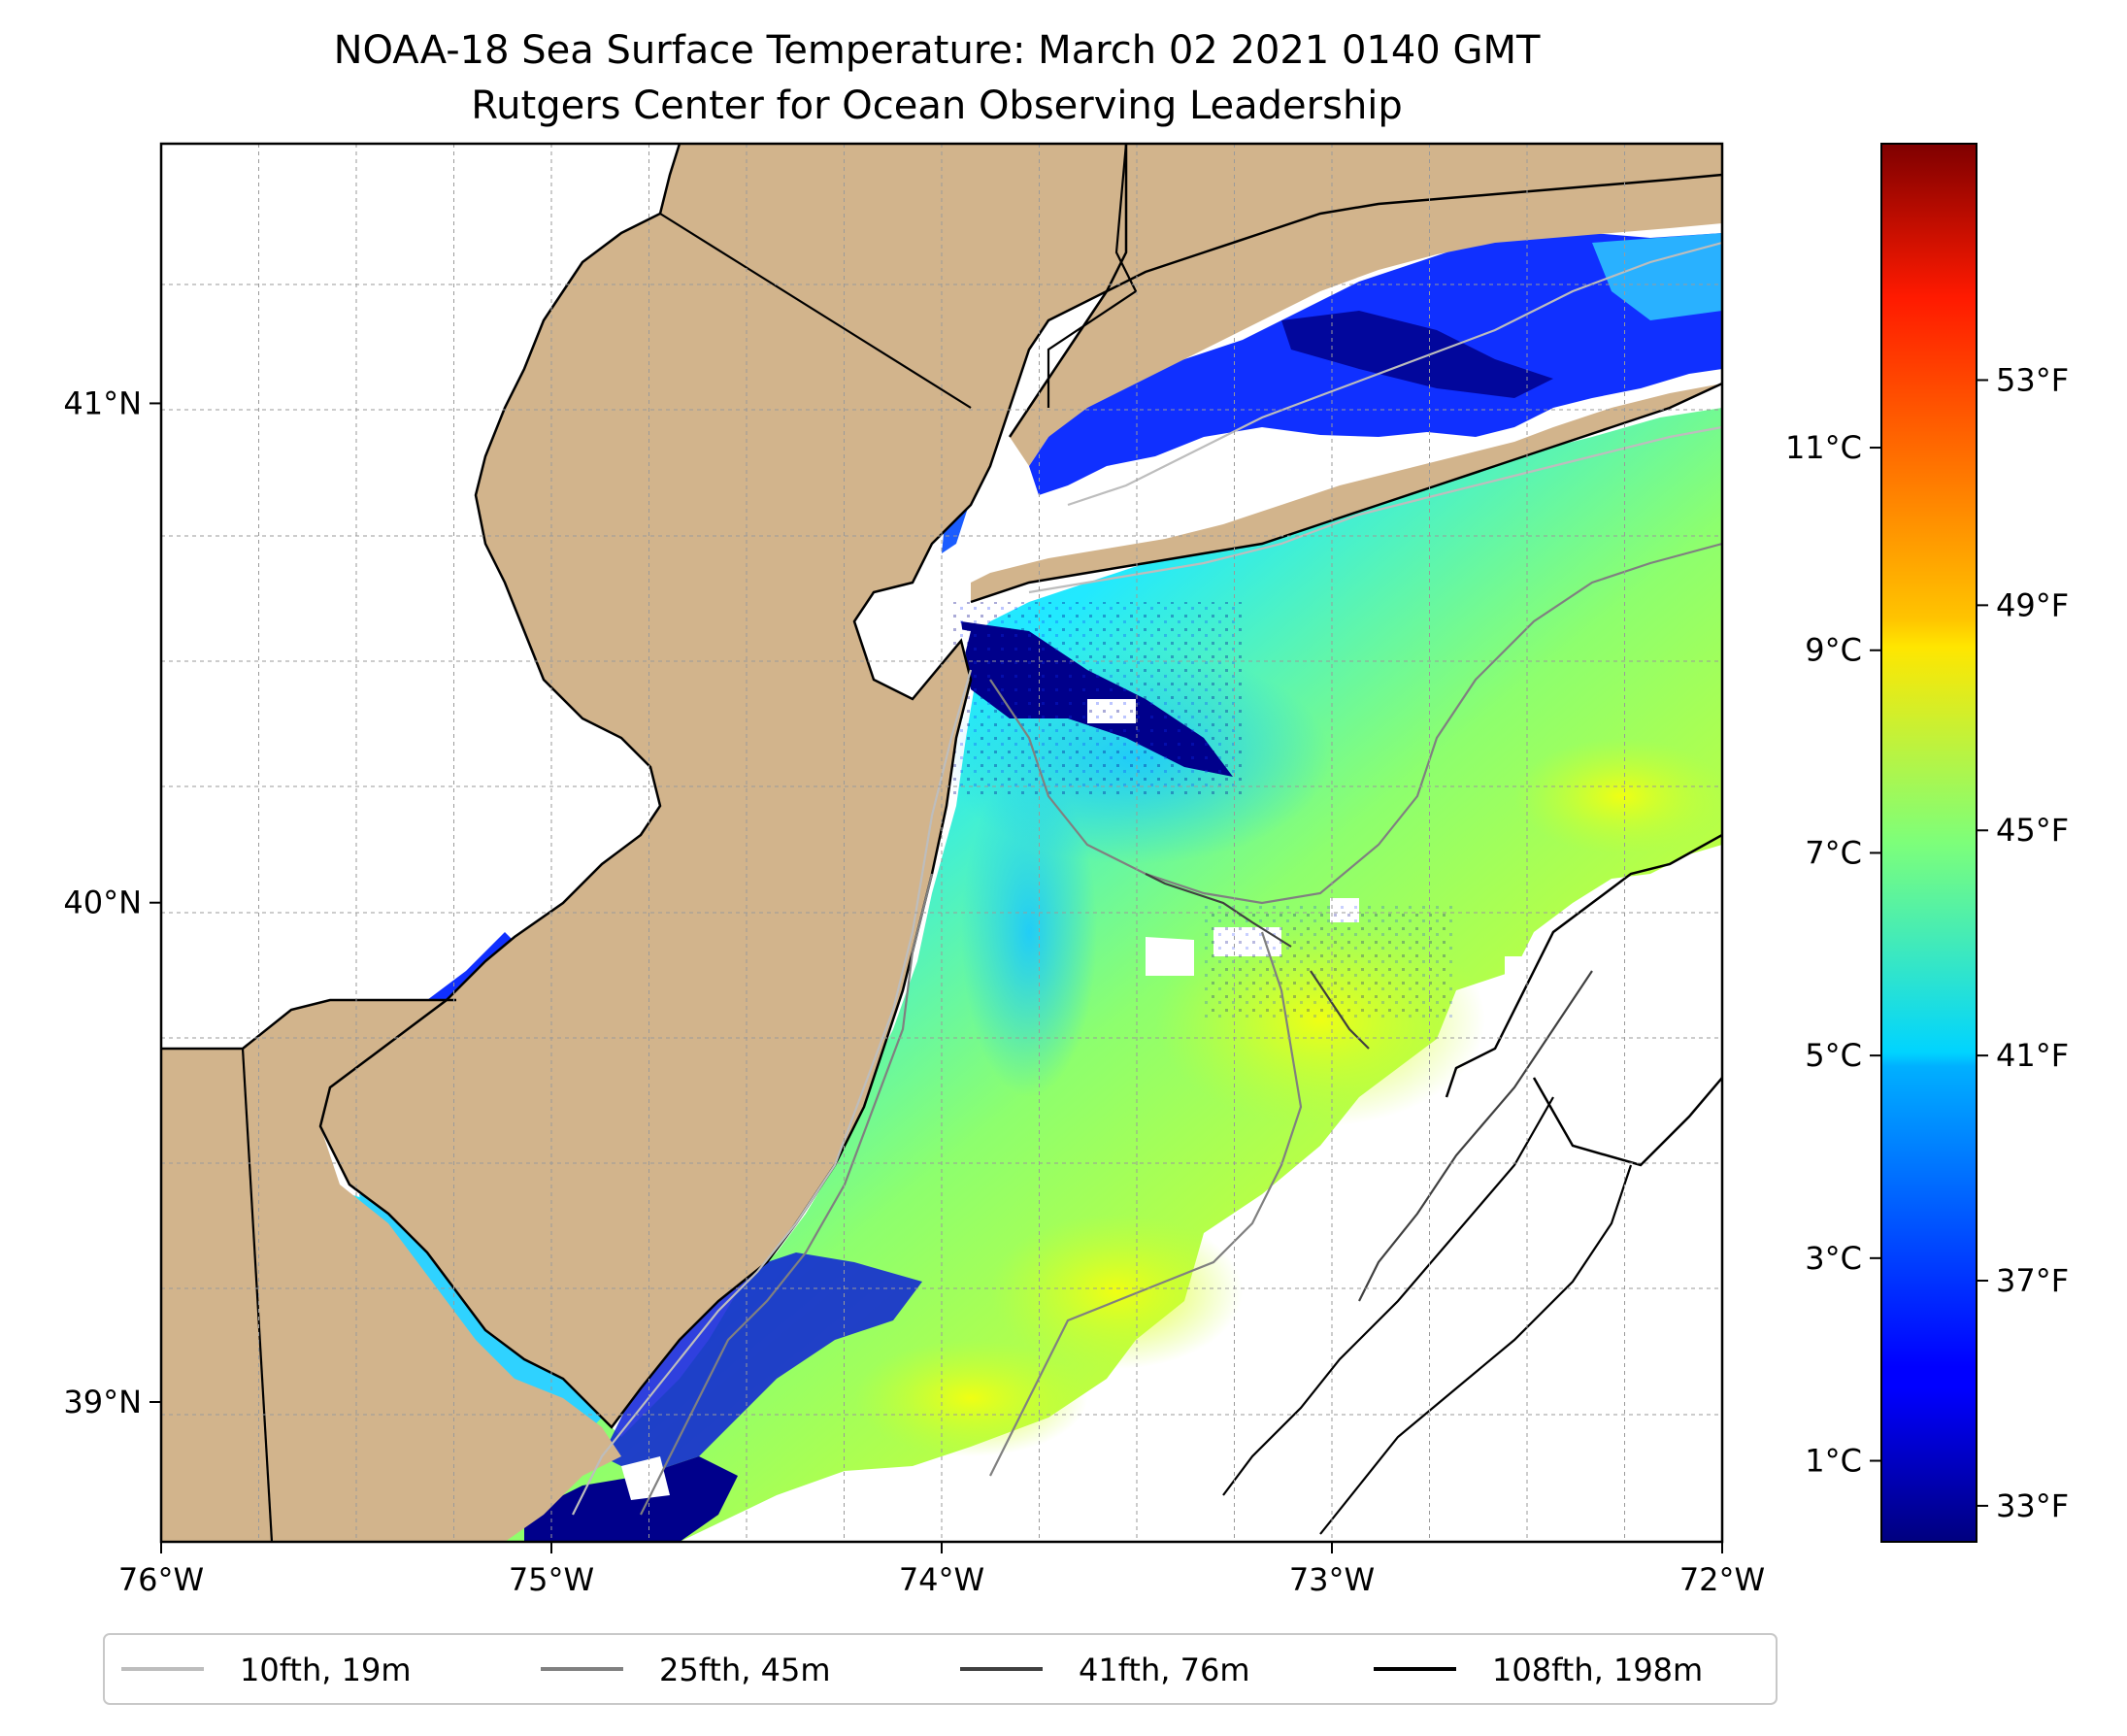 This screenshot has width=2127, height=1736. Describe the element at coordinates (551, 1579) in the screenshot. I see `lon-tick-label: 75°W` at that location.